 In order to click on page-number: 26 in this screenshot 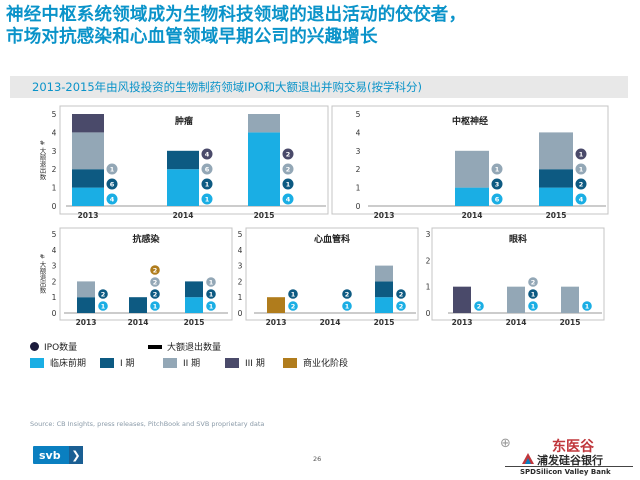, I will do `click(317, 459)`.